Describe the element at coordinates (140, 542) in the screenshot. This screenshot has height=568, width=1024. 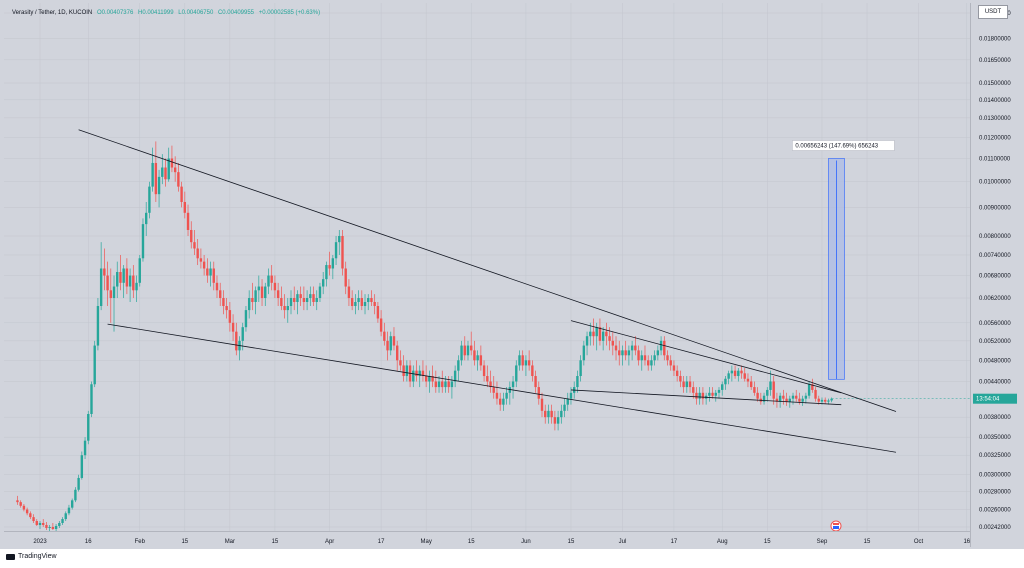
I see `time-tick-label: Feb` at that location.